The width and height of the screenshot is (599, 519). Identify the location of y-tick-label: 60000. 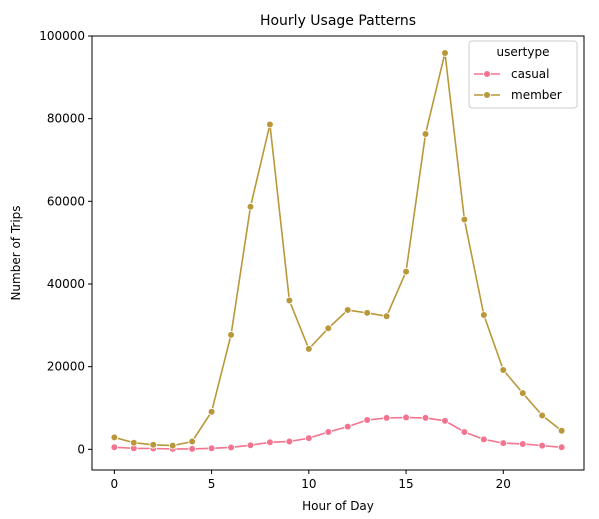
(66, 201).